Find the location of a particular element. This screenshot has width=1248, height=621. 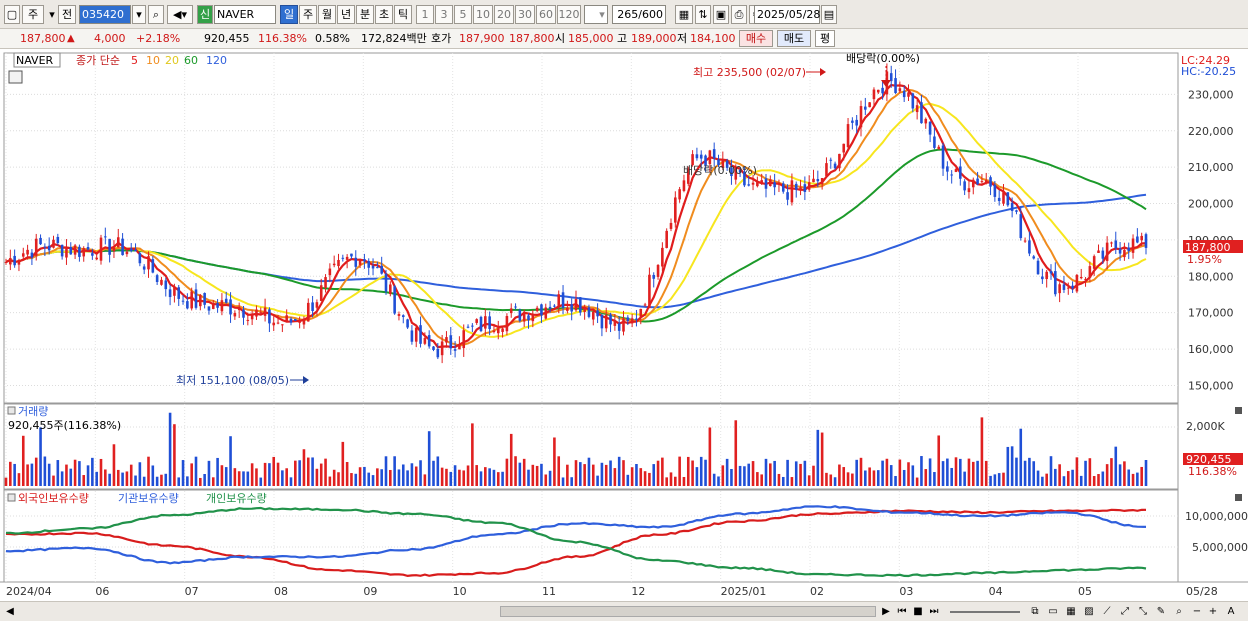

grid-icon: ▦ is located at coordinates (1071, 611).